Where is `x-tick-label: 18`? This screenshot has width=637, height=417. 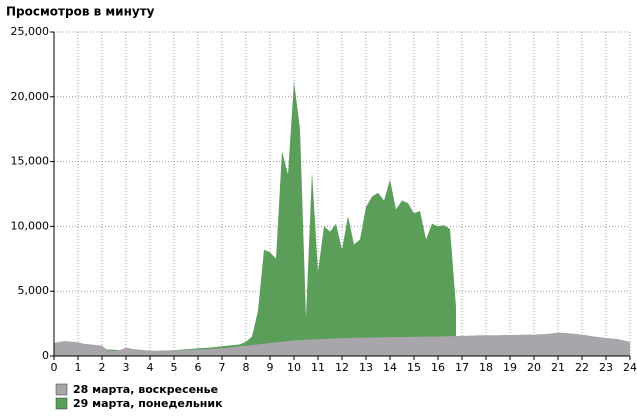
x-tick-label: 18 is located at coordinates (486, 367).